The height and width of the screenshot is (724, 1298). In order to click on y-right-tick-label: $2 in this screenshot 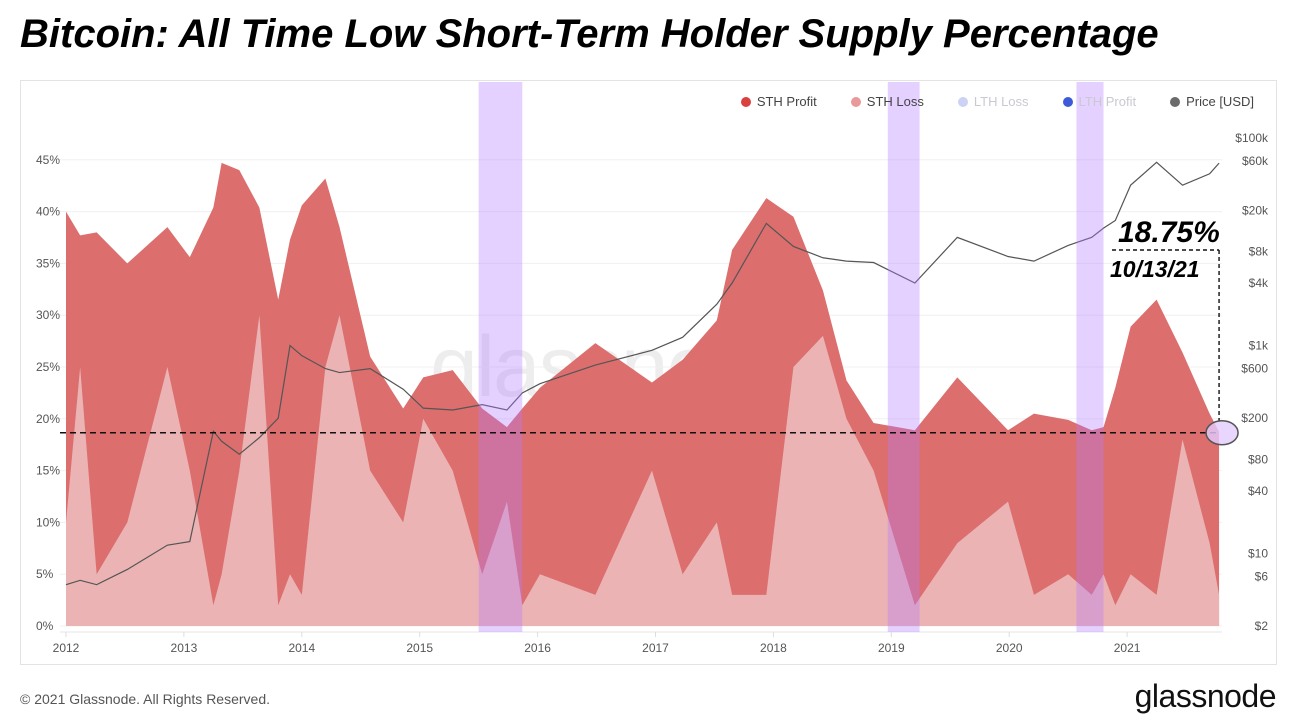, I will do `click(1262, 626)`.